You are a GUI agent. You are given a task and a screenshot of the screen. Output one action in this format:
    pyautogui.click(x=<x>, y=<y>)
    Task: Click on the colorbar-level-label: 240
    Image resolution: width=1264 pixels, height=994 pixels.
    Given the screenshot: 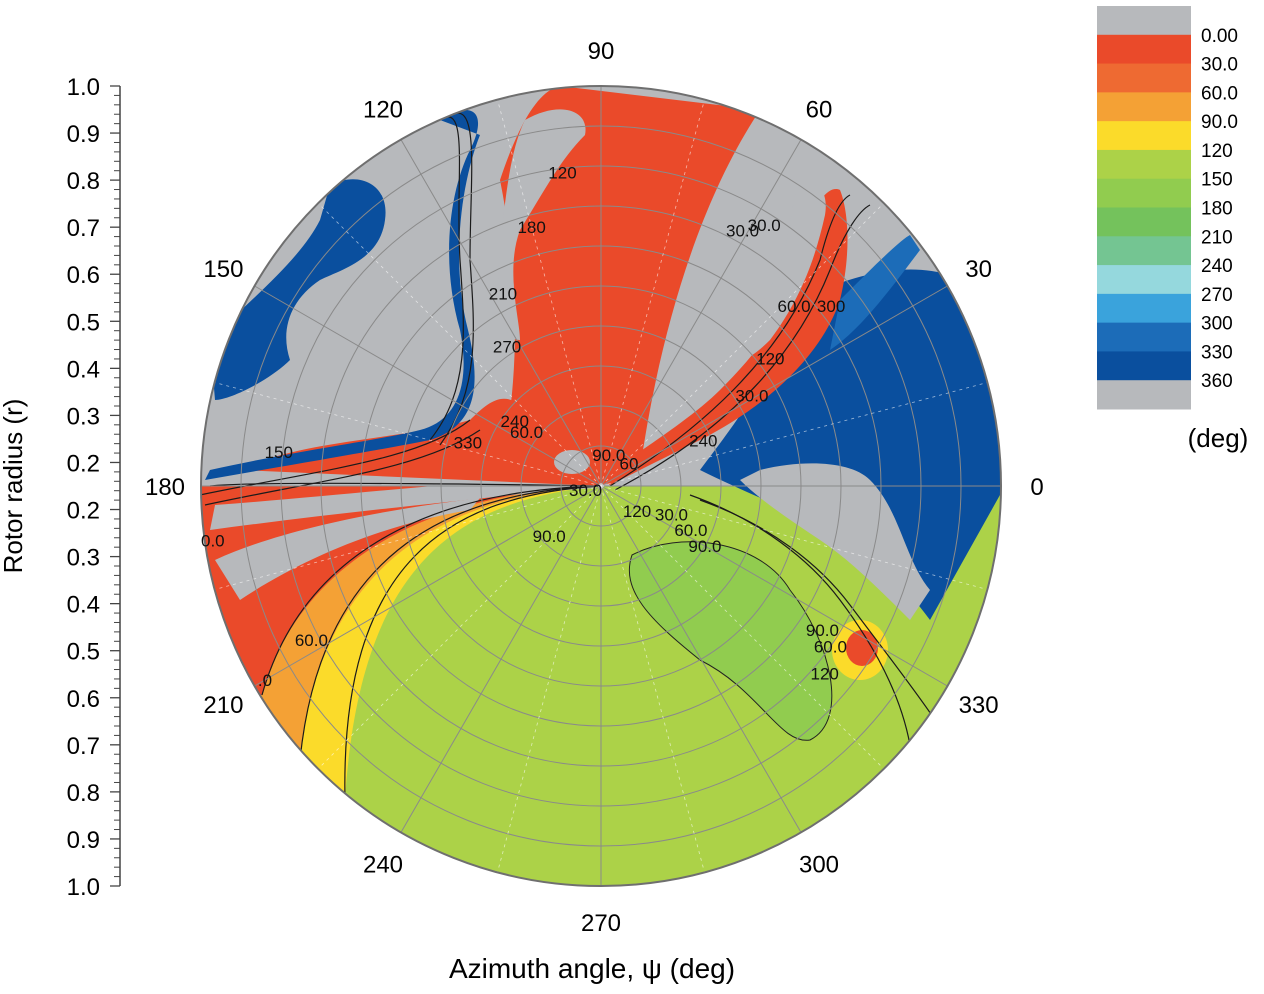 What is the action you would take?
    pyautogui.click(x=1217, y=266)
    